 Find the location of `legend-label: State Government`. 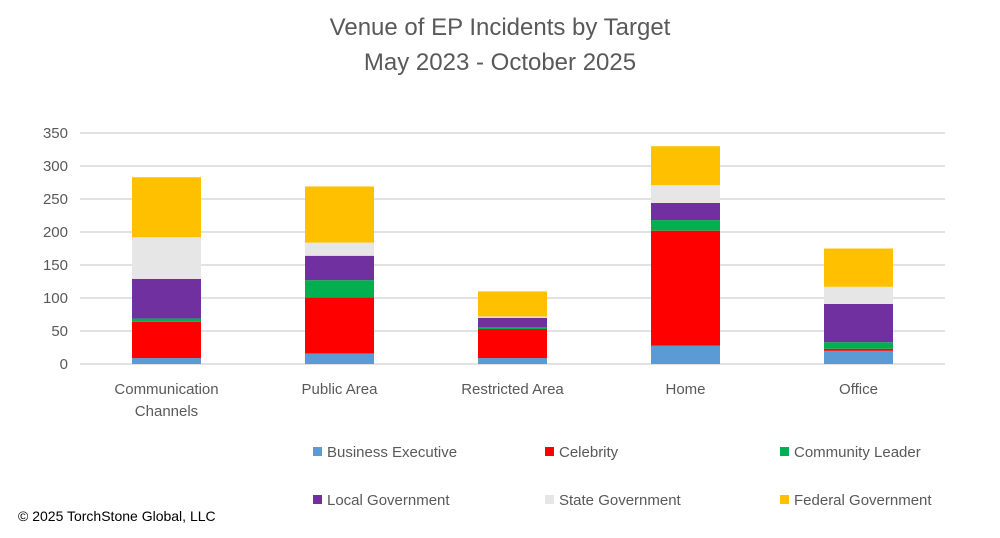

legend-label: State Government is located at coordinates (620, 500).